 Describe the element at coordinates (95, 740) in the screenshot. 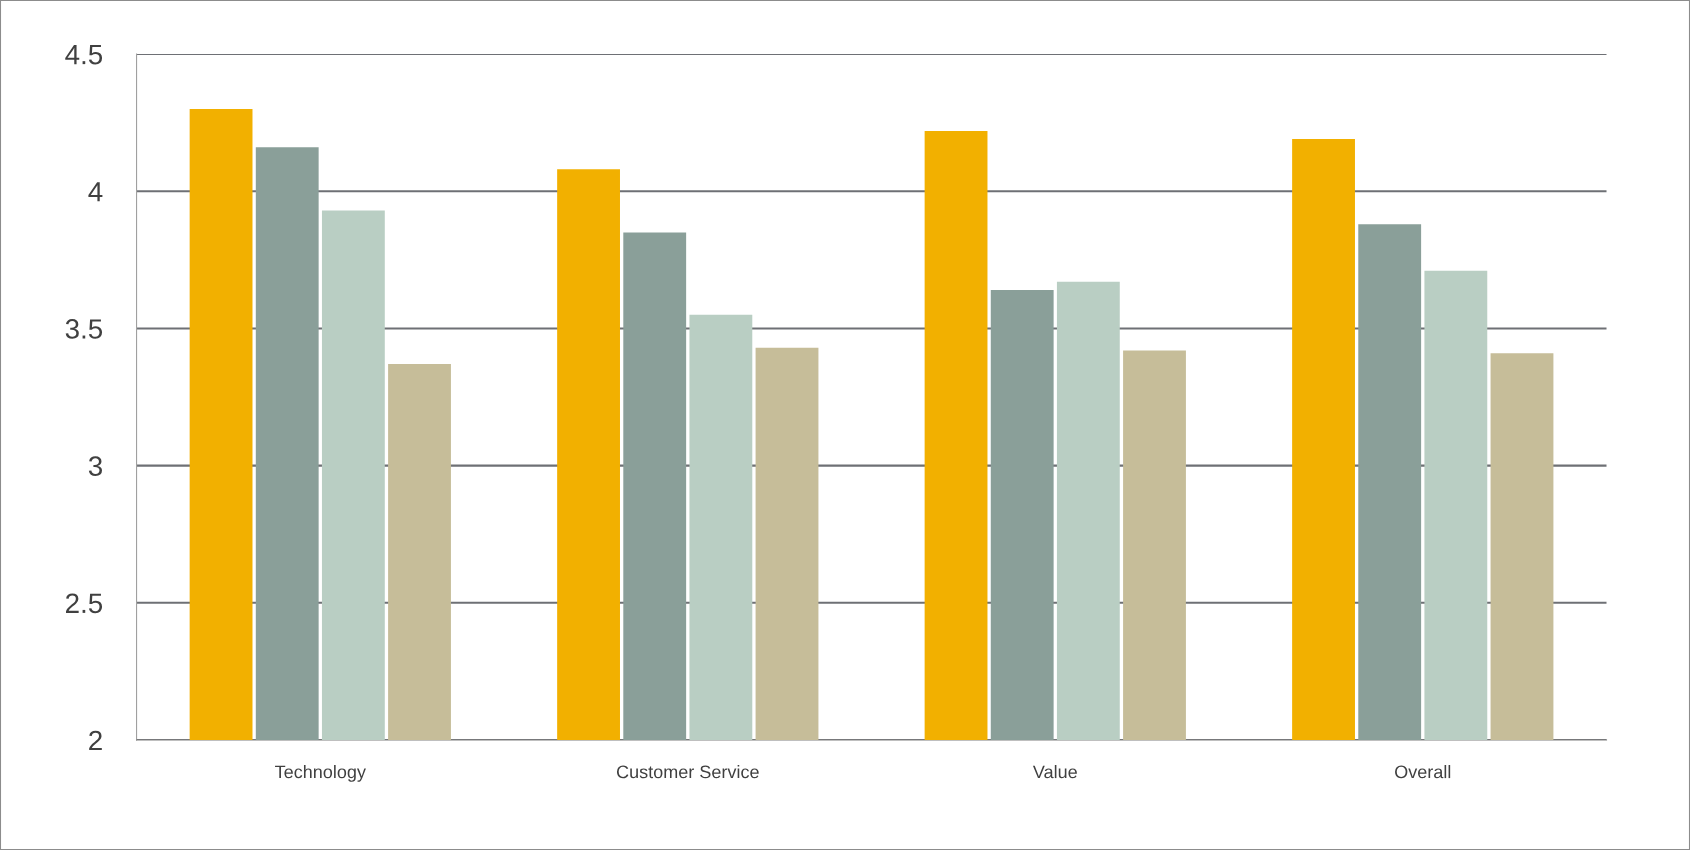

I see `y-tick-label: 2` at that location.